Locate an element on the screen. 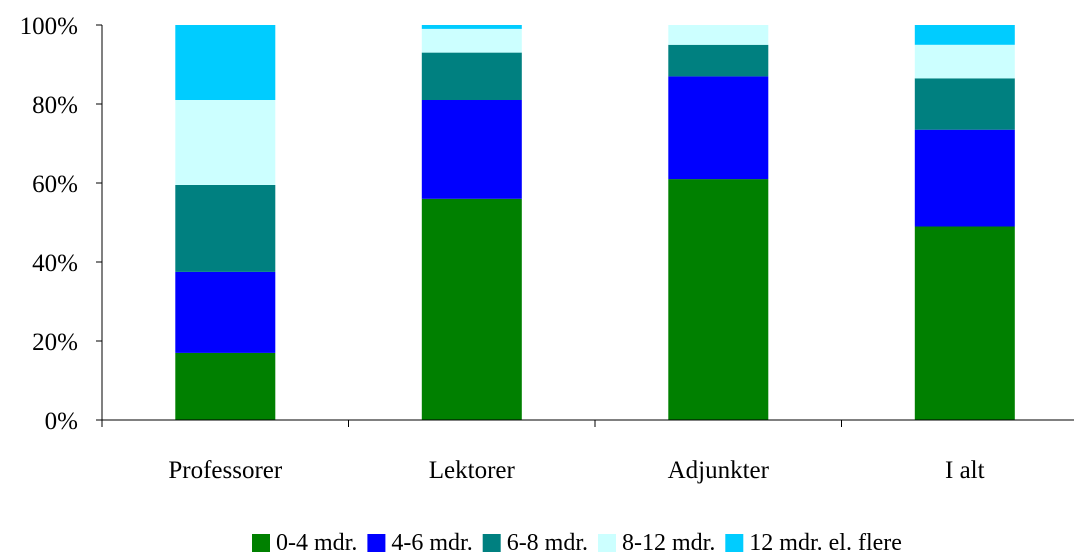 The height and width of the screenshot is (560, 1074). y-tick-label: 80% is located at coordinates (55, 105).